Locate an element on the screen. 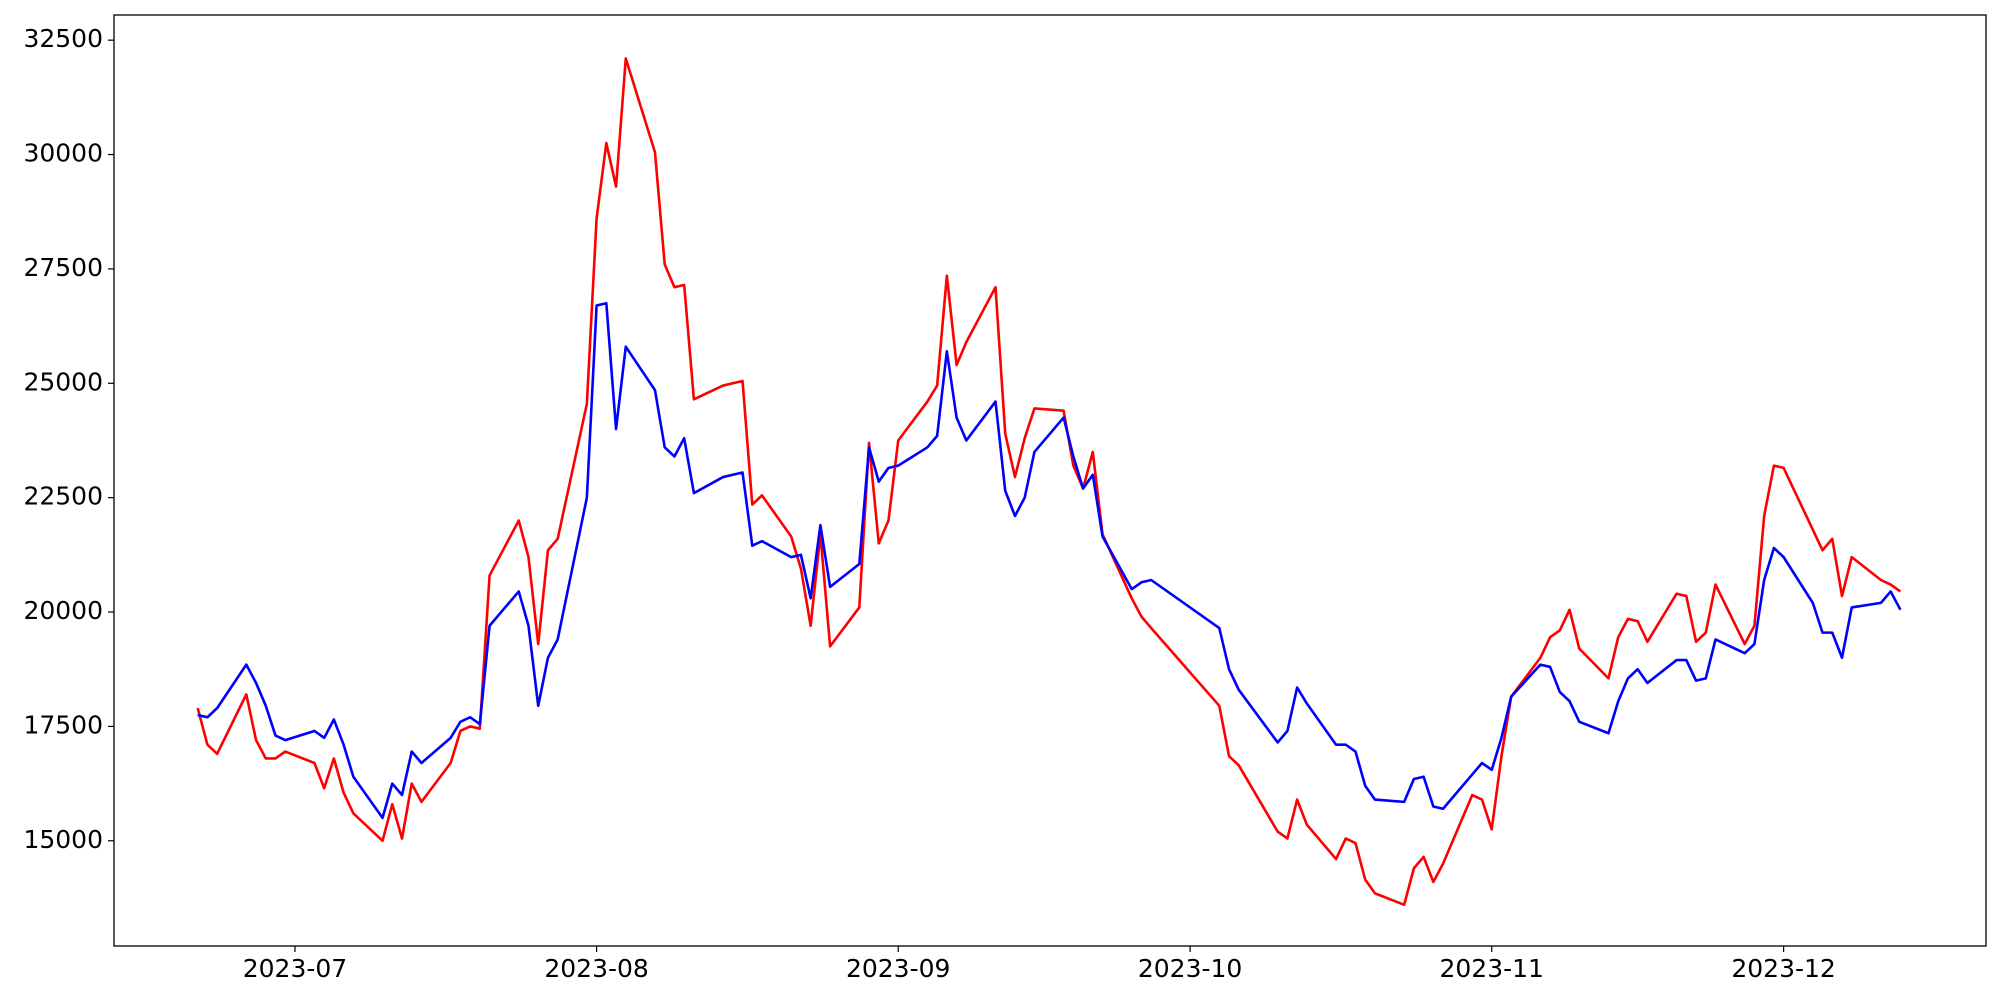  y-tick-label: 25000 is located at coordinates (63, 381).